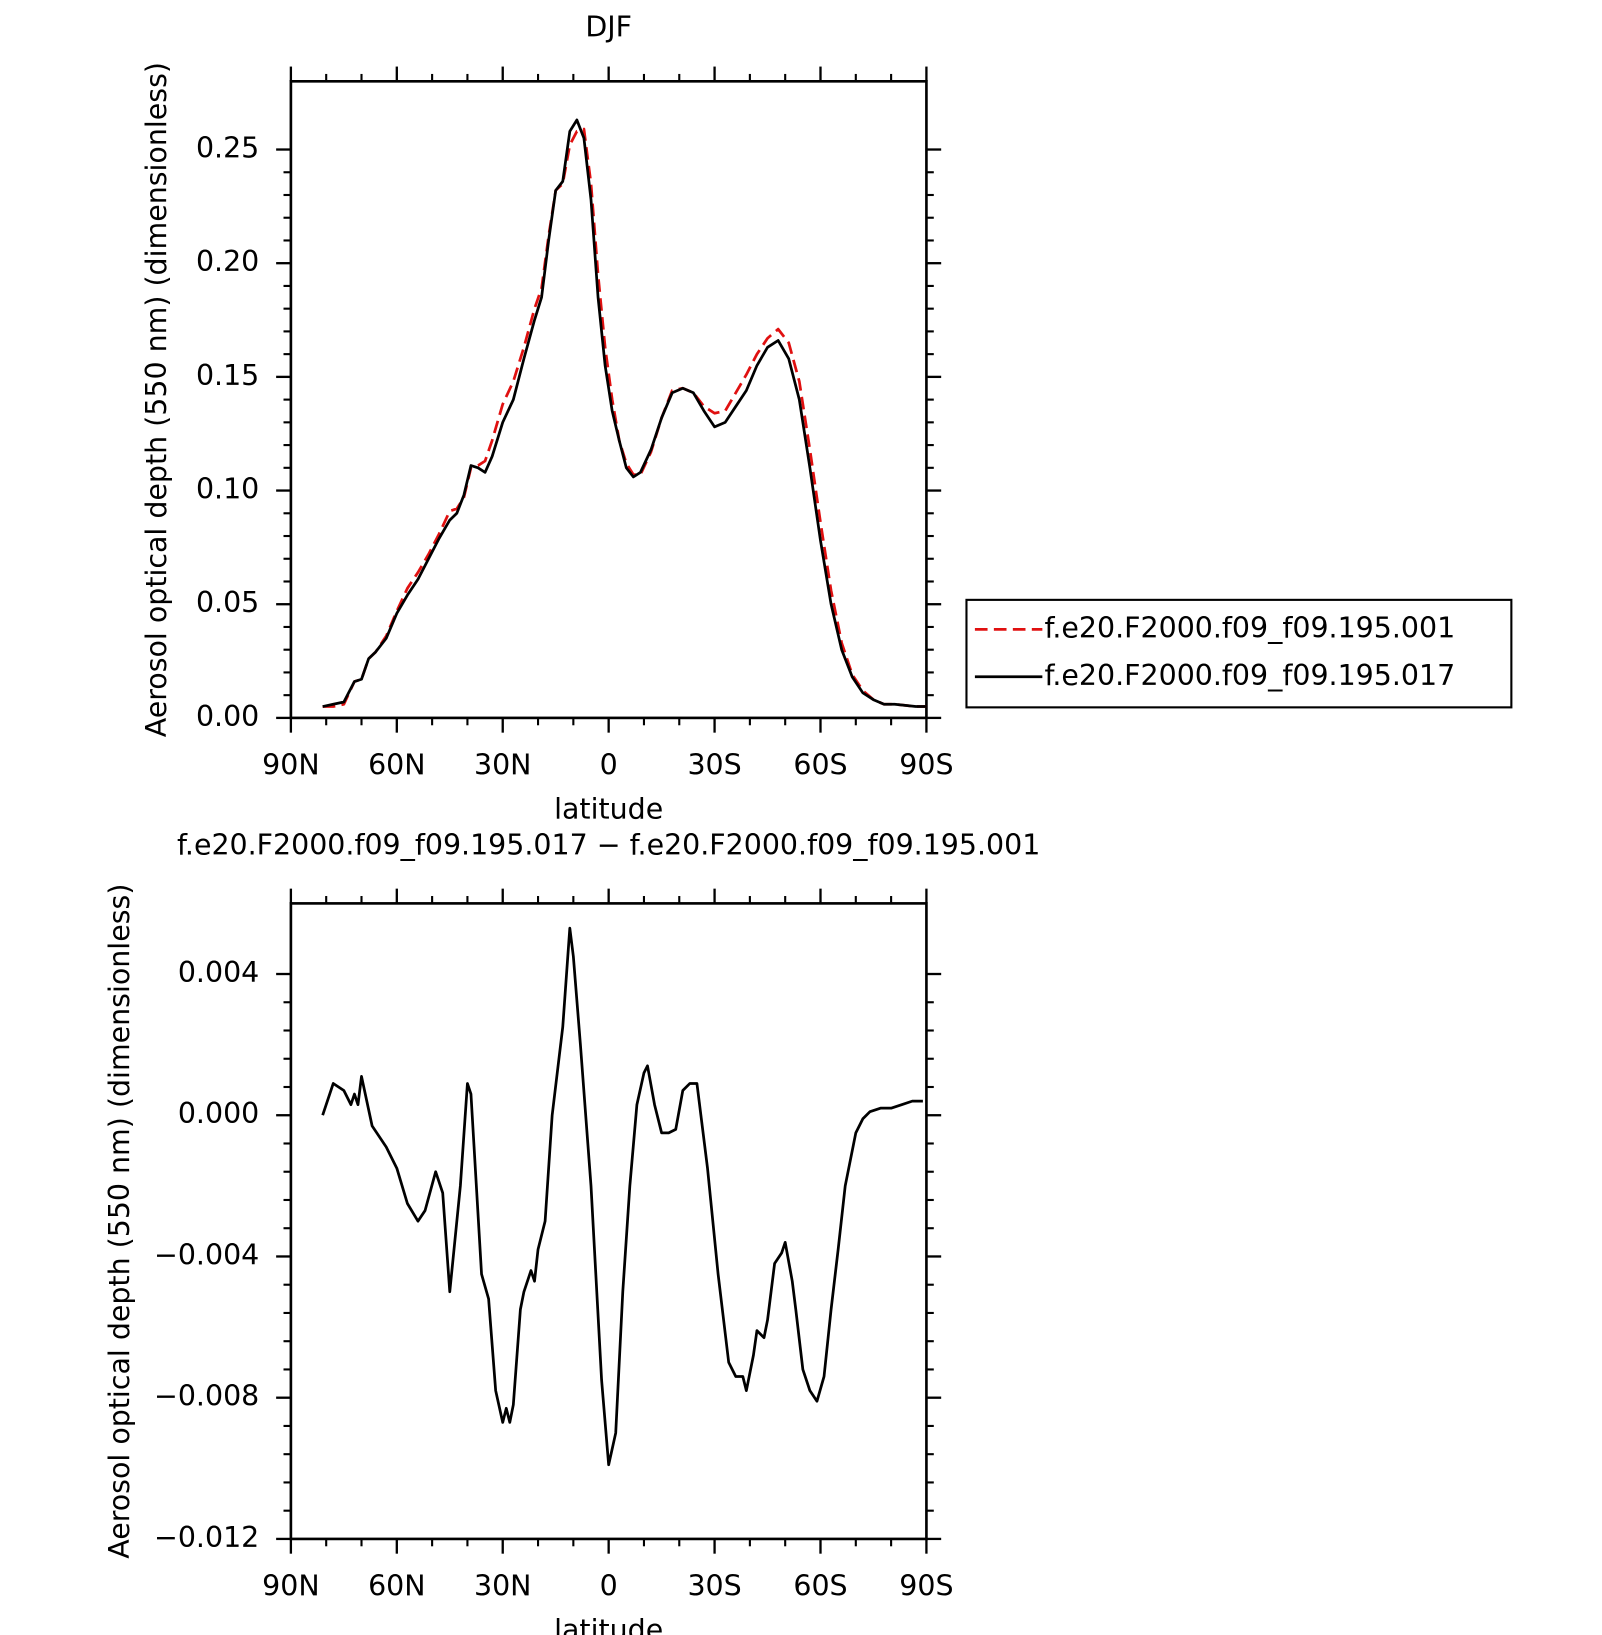 The image size is (1602, 1635). What do you see at coordinates (227, 375) in the screenshot?
I see `y-tick-label: 0.15` at bounding box center [227, 375].